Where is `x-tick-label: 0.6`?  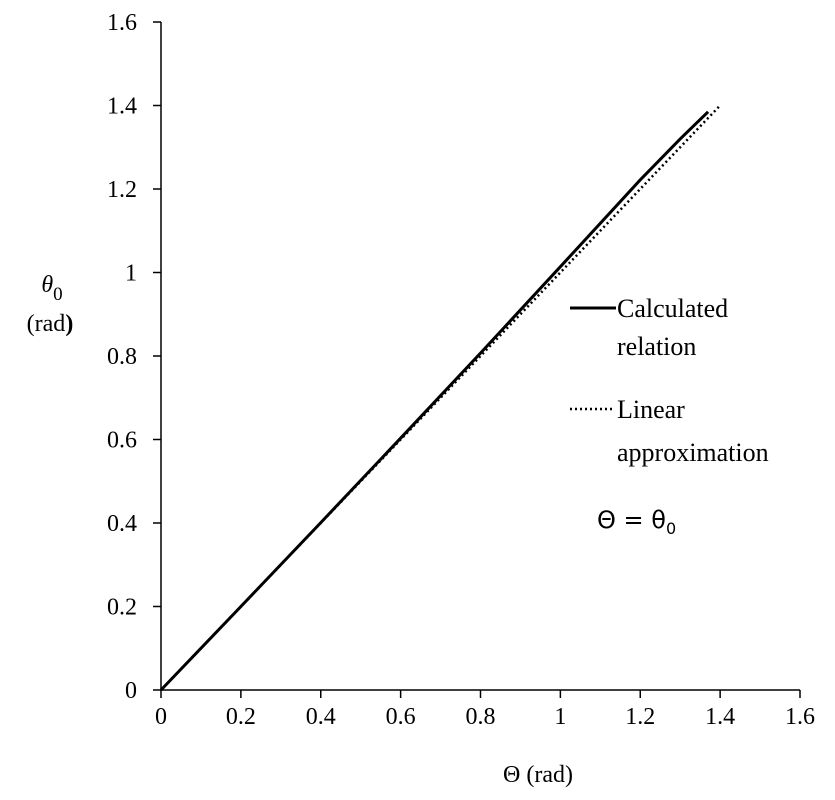
x-tick-label: 0.6 is located at coordinates (401, 717).